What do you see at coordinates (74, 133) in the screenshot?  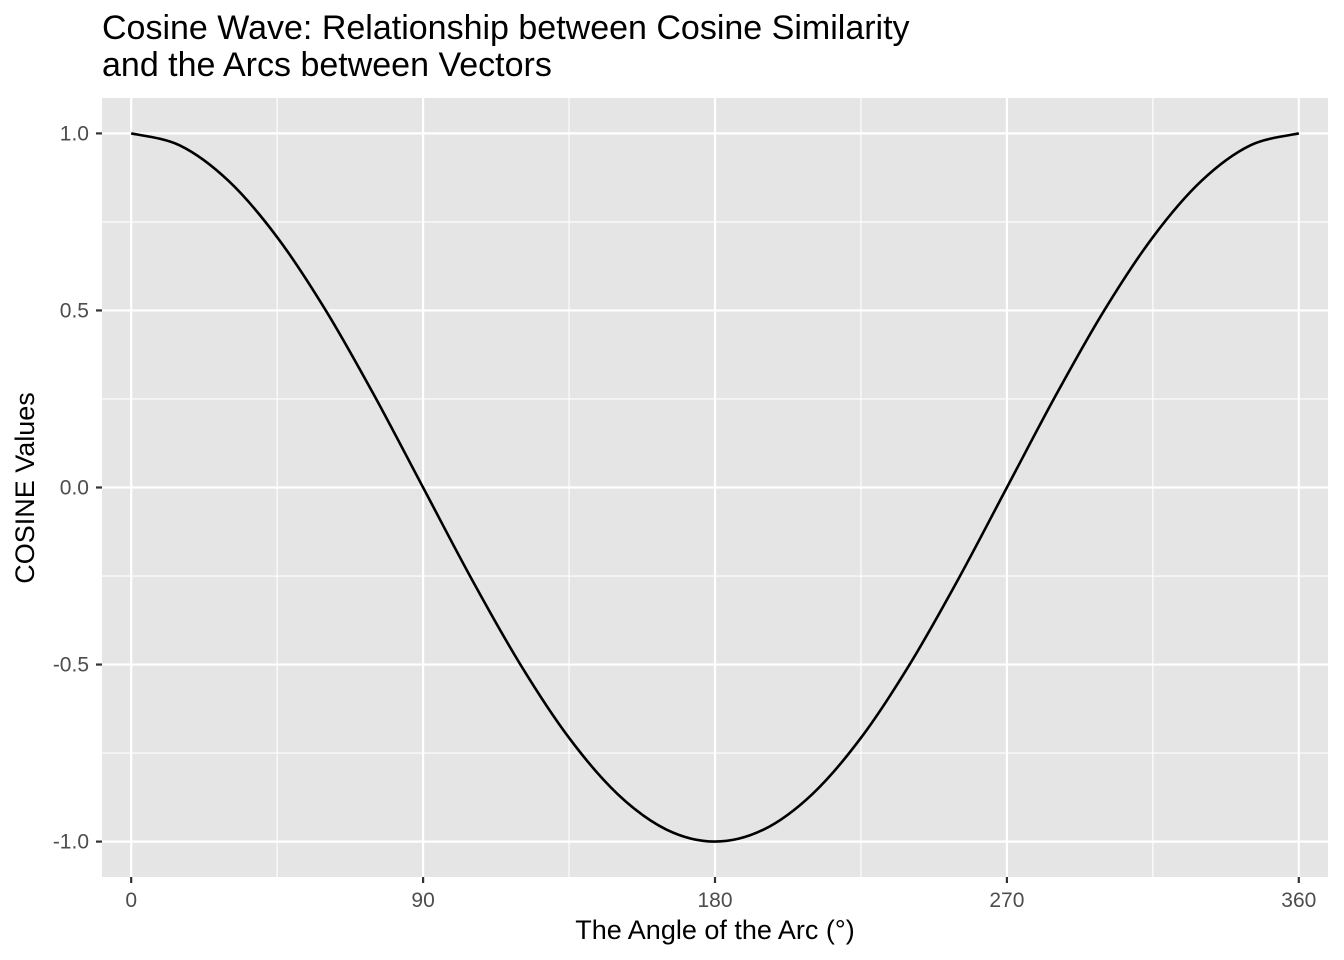 I see `y-tick-label: 1.0` at bounding box center [74, 133].